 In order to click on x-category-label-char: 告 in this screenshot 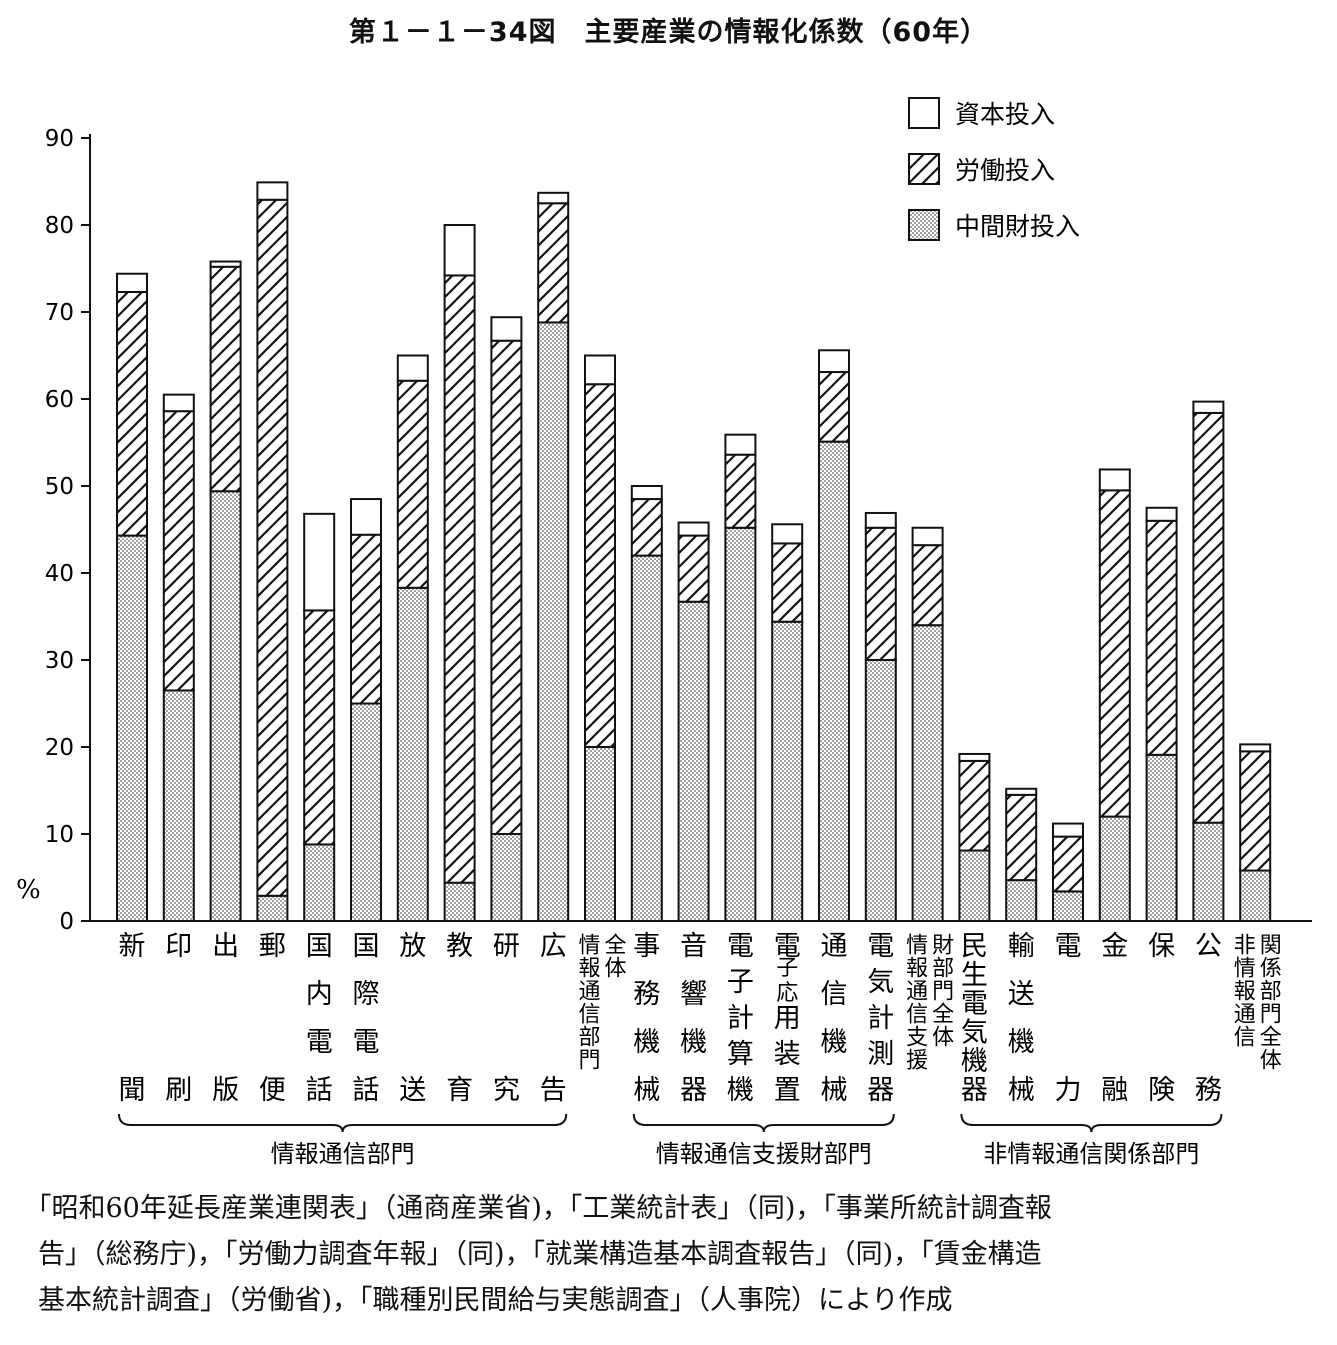, I will do `click(553, 1090)`.